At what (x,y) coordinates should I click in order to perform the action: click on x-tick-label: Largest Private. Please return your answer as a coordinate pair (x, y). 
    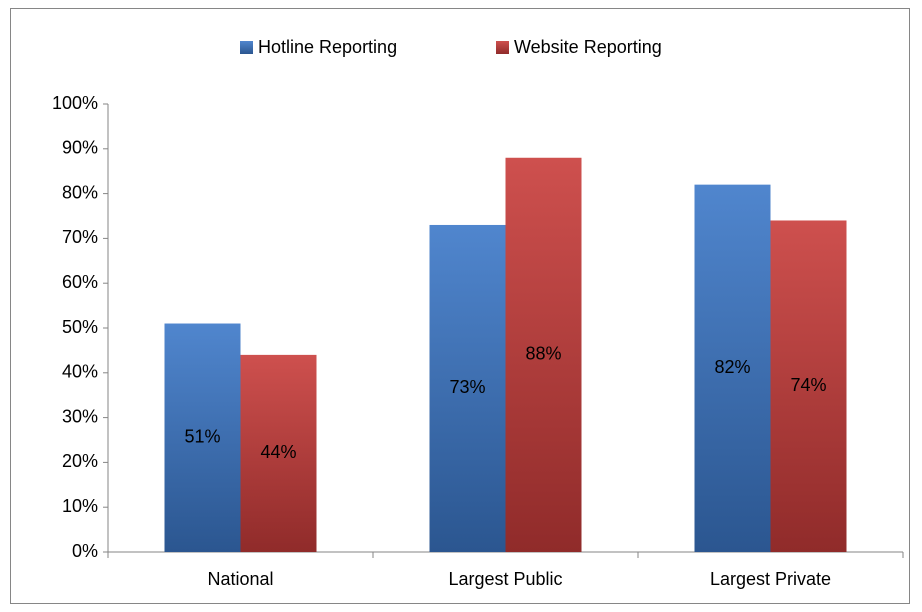
    Looking at the image, I should click on (770, 579).